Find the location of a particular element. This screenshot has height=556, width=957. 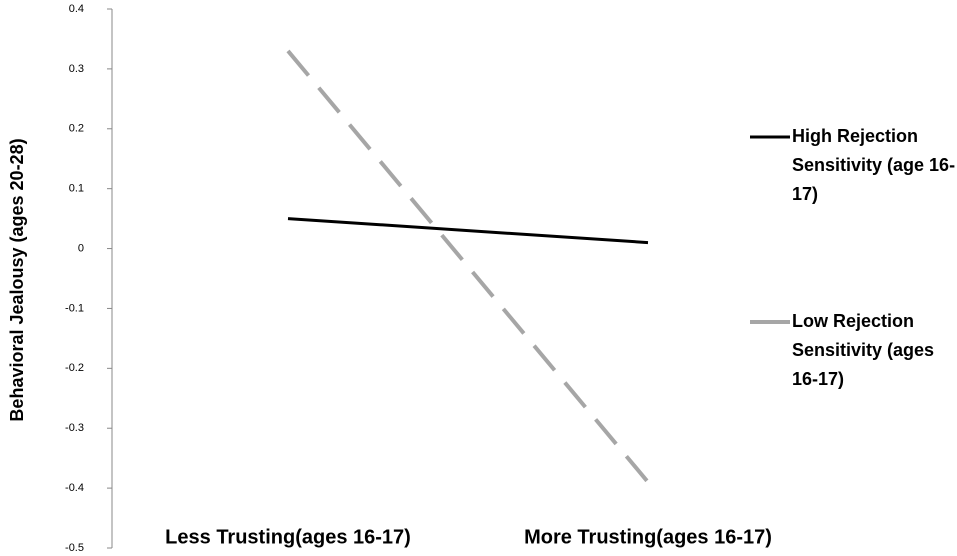

x-tick-label: More Trusting(ages 16-17) is located at coordinates (648, 537).